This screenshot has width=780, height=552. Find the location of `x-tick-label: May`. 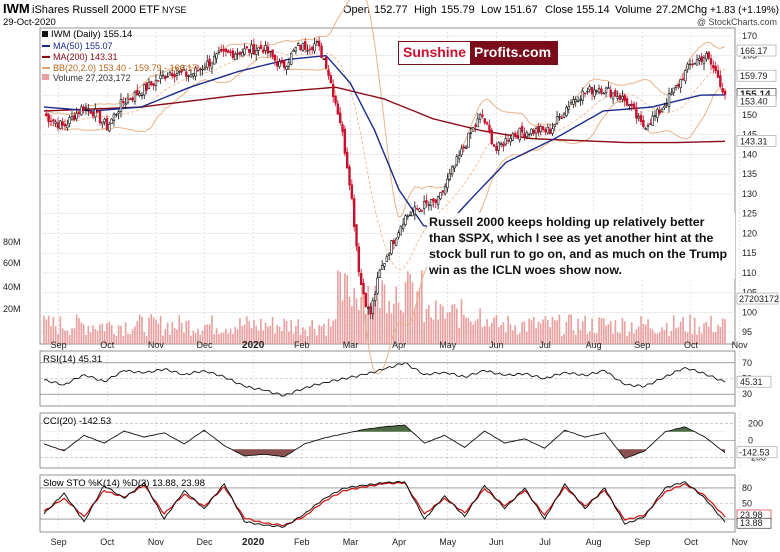

x-tick-label: May is located at coordinates (448, 345).